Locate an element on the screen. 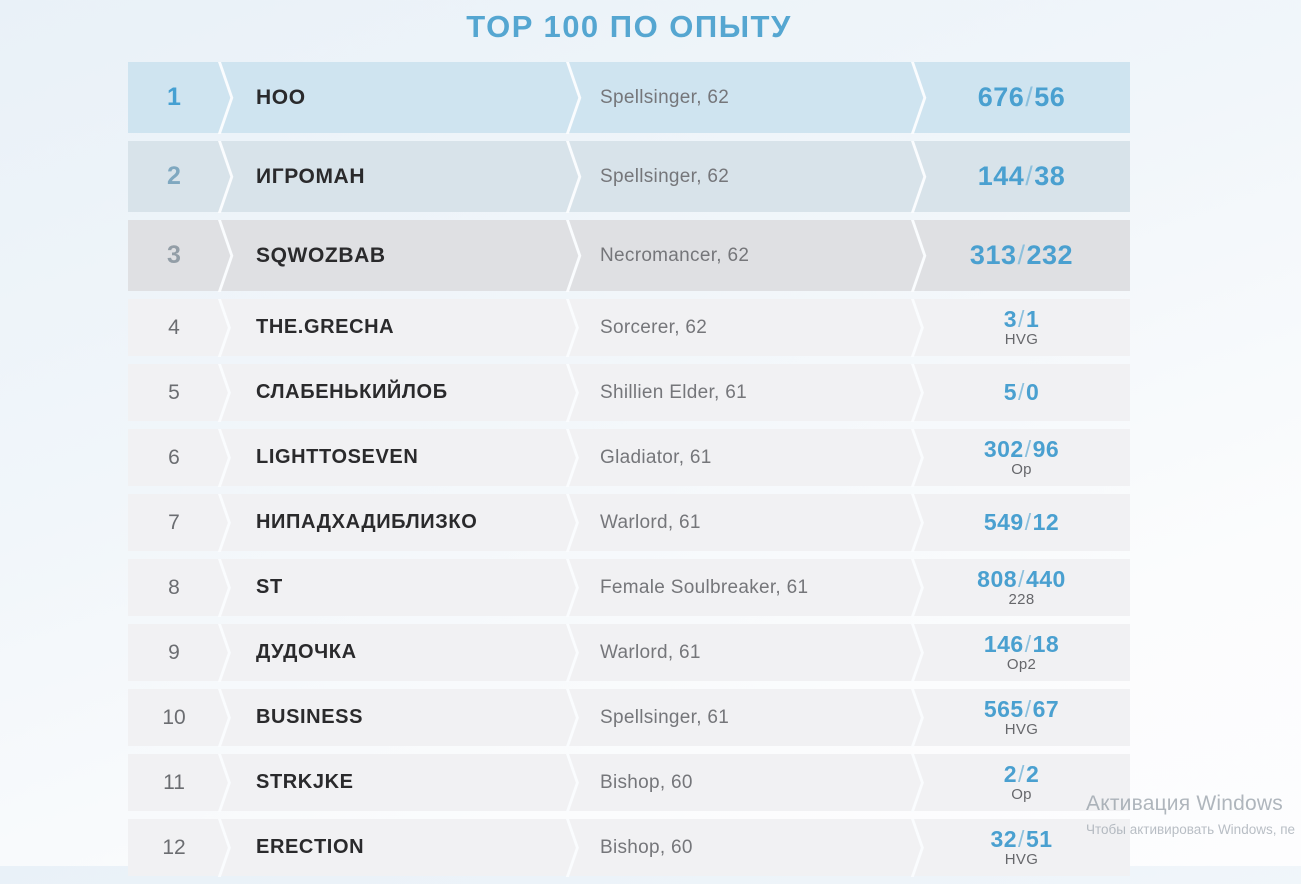 The width and height of the screenshot is (1301, 884). table-row: 5 СЛАБЕНЬКИЙЛОБ Shillien Elder, 61 5/0 is located at coordinates (629, 392).